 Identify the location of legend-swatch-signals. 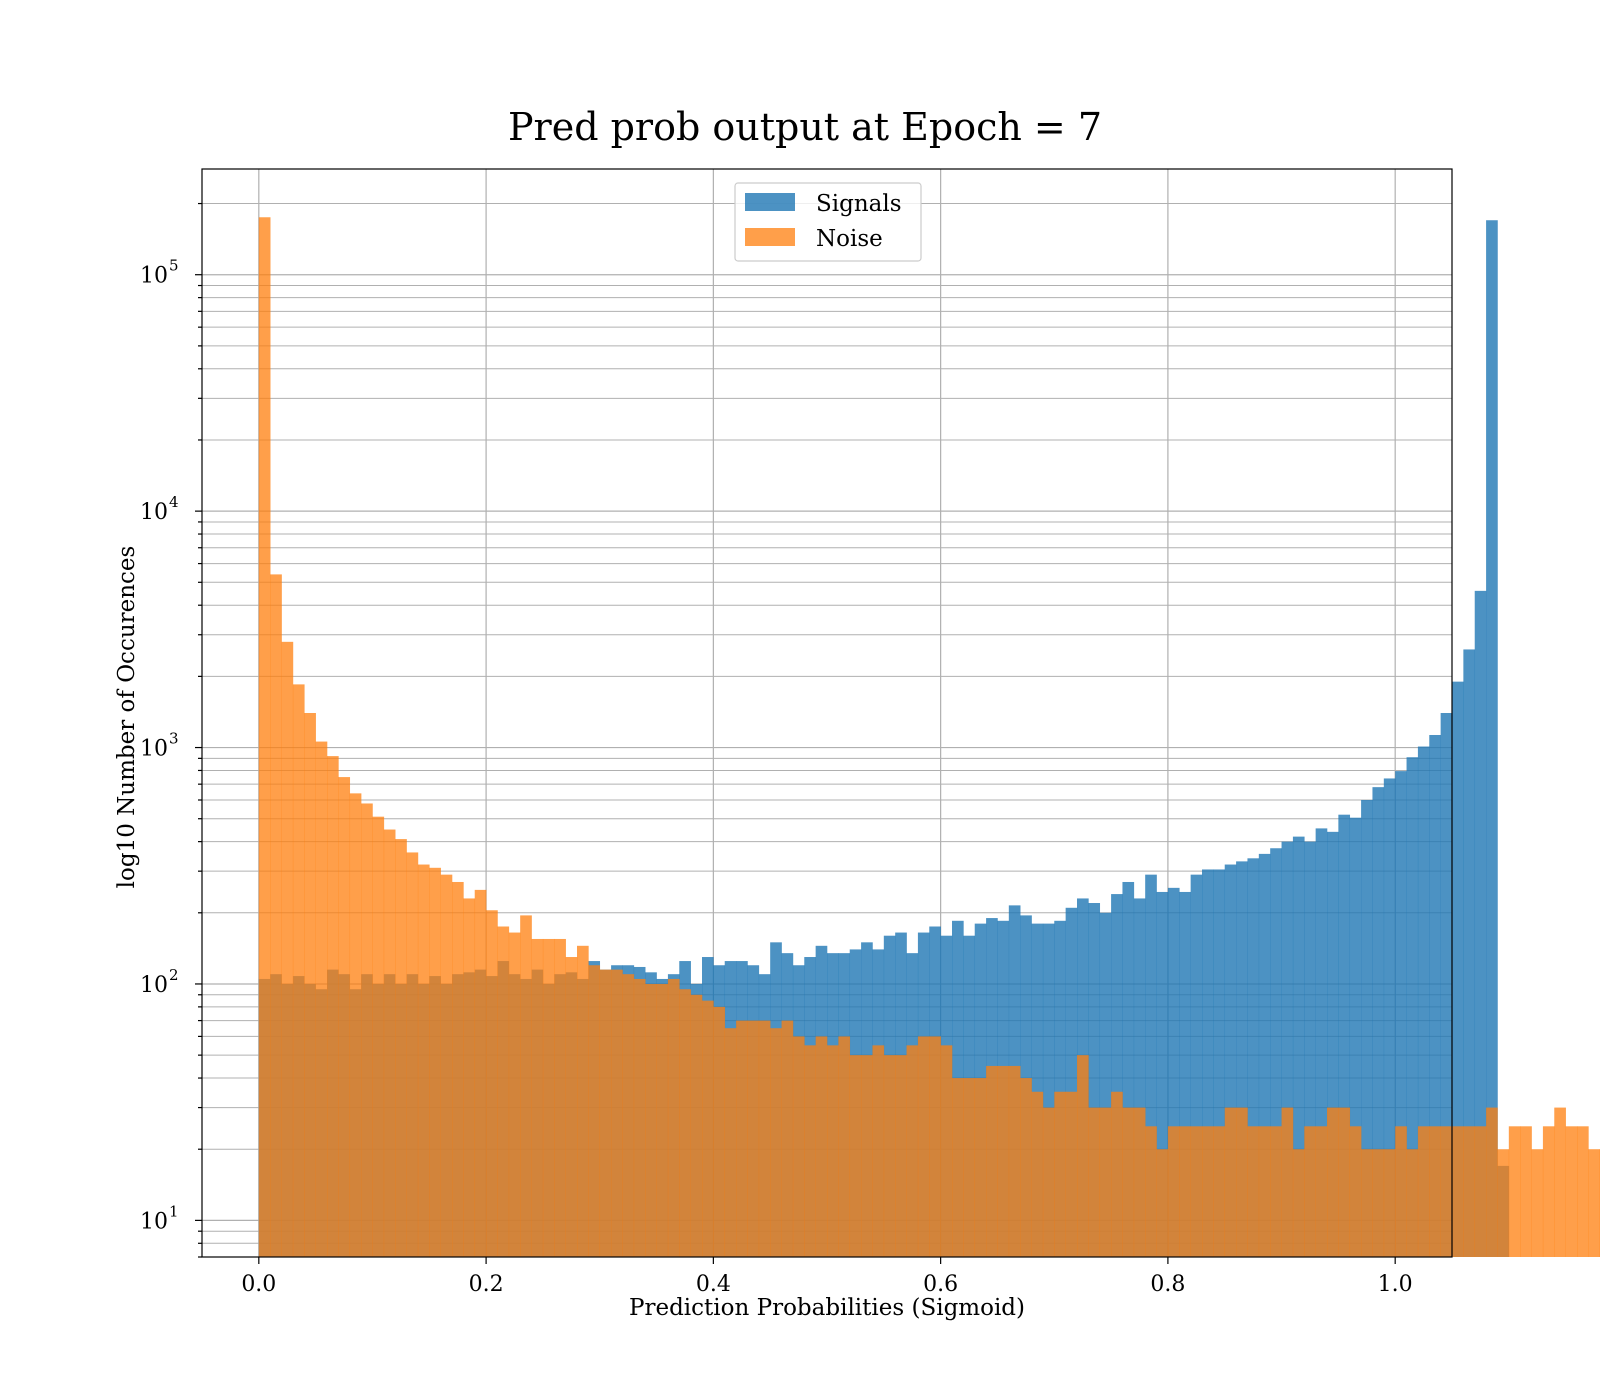
(770, 202).